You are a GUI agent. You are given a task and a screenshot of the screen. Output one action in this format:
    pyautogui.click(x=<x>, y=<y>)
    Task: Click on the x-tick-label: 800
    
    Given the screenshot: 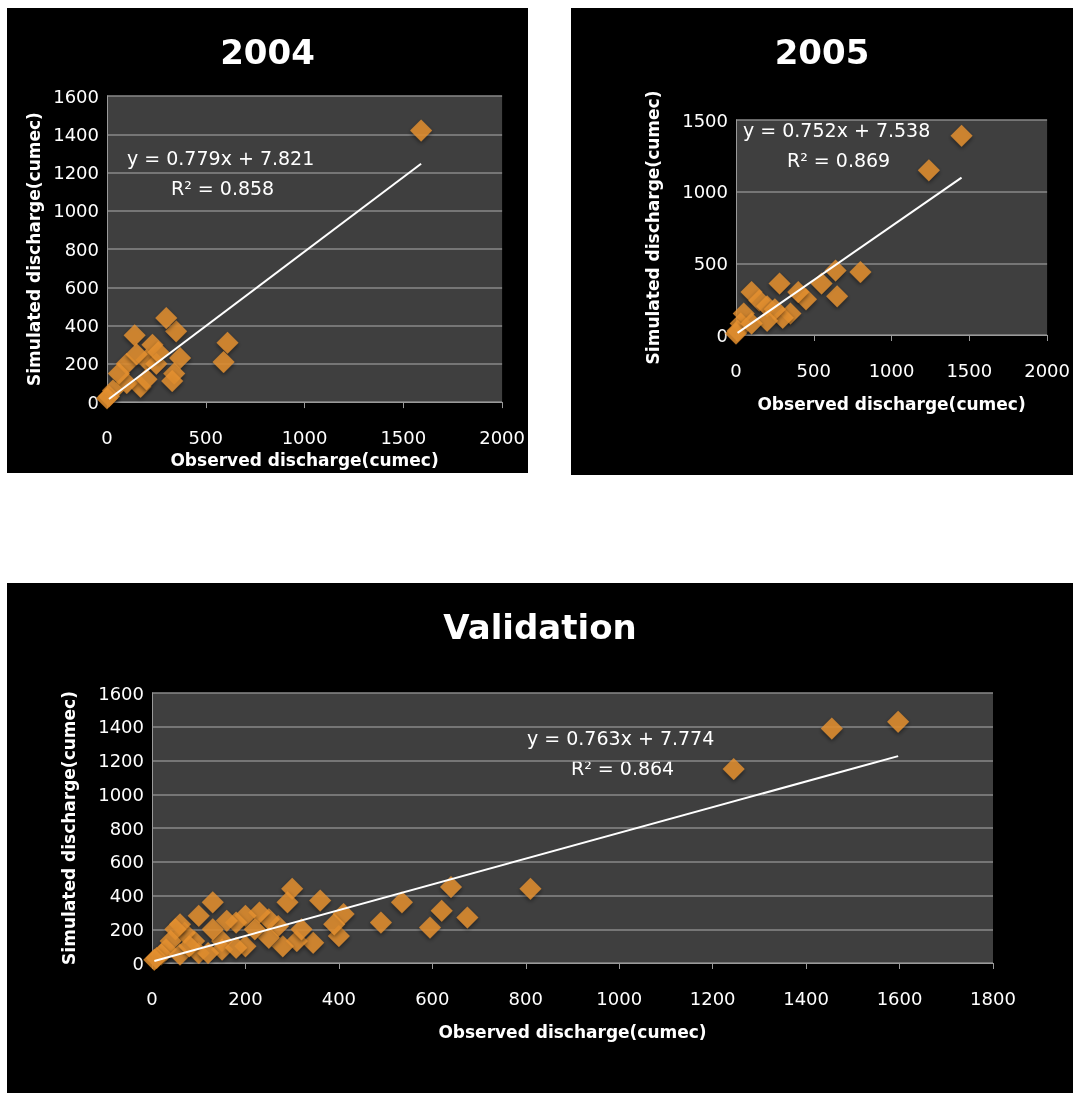 What is the action you would take?
    pyautogui.click(x=525, y=998)
    